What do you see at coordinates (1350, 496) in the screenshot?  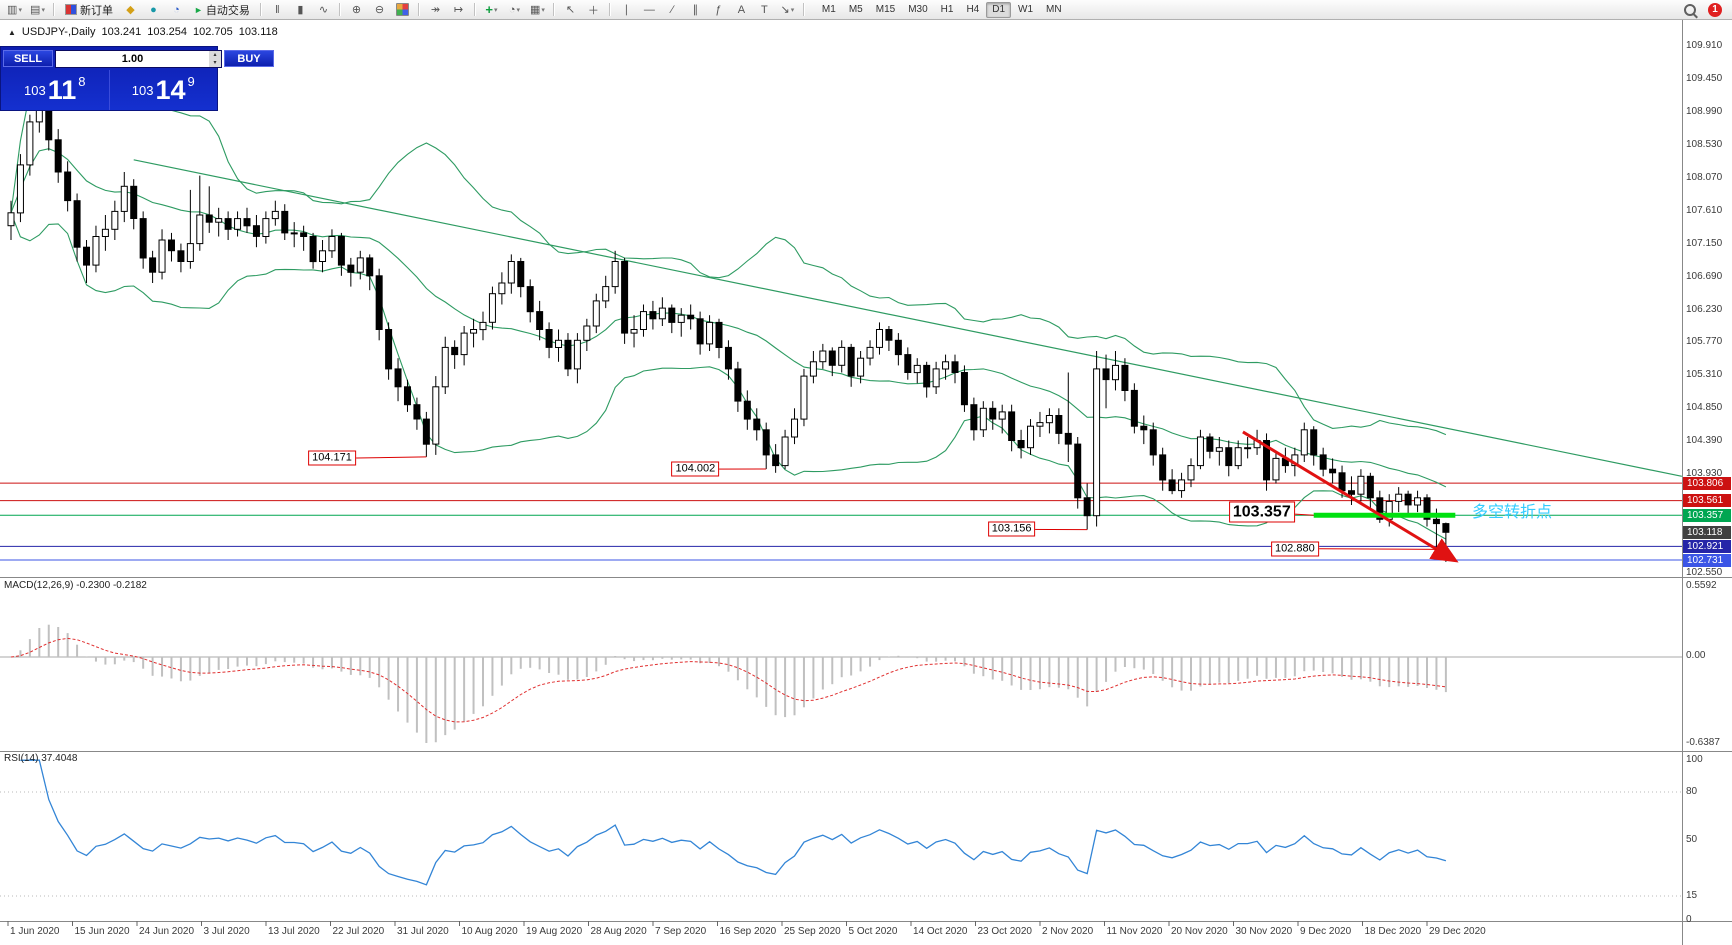 I see `bearish-trend-arrow` at bounding box center [1350, 496].